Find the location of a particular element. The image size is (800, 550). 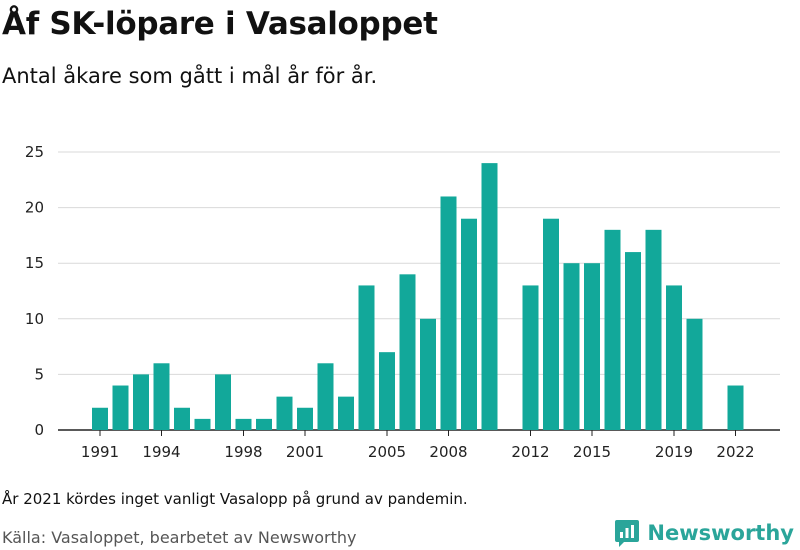

bar-1999 is located at coordinates (264, 424).